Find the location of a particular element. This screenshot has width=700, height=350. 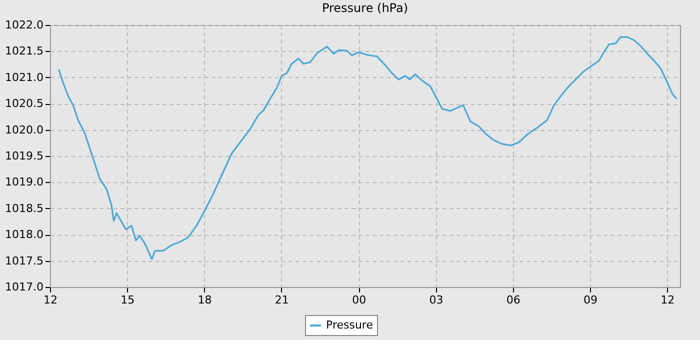

y-tick-label: 1017.5 is located at coordinates (24, 261).